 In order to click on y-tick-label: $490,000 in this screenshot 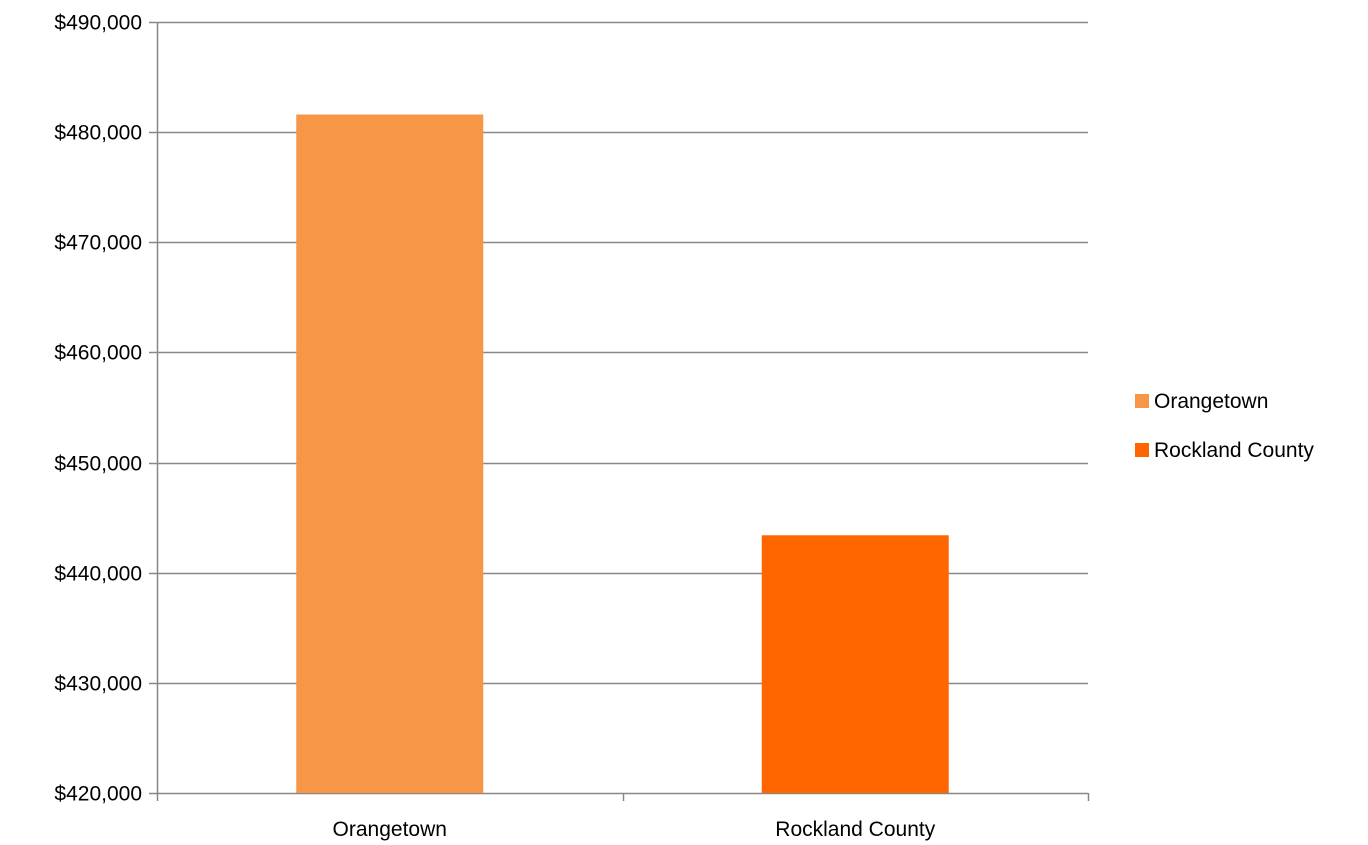, I will do `click(98, 23)`.